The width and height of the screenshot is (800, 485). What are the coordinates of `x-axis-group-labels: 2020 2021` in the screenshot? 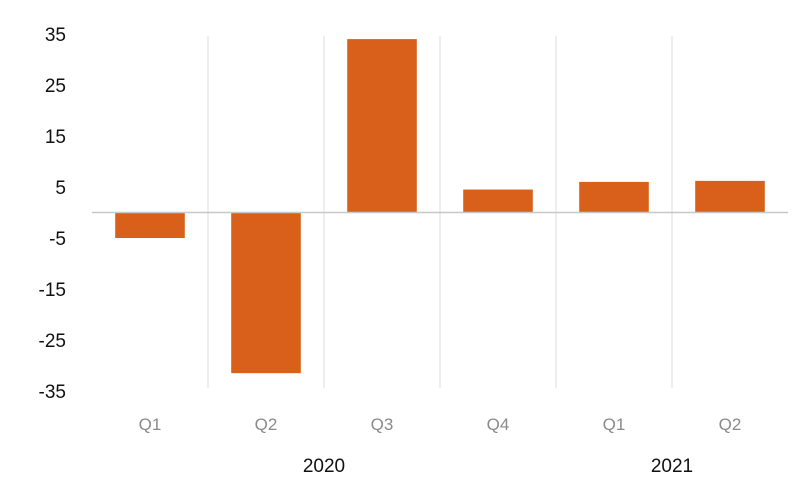 It's located at (498, 466).